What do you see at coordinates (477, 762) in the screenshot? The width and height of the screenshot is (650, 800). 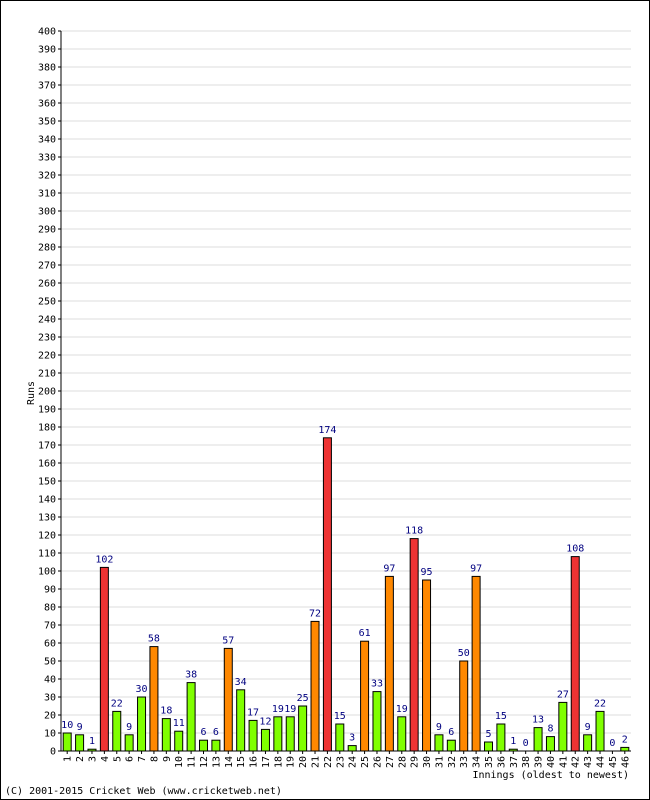 I see `x-tick-label: 34` at bounding box center [477, 762].